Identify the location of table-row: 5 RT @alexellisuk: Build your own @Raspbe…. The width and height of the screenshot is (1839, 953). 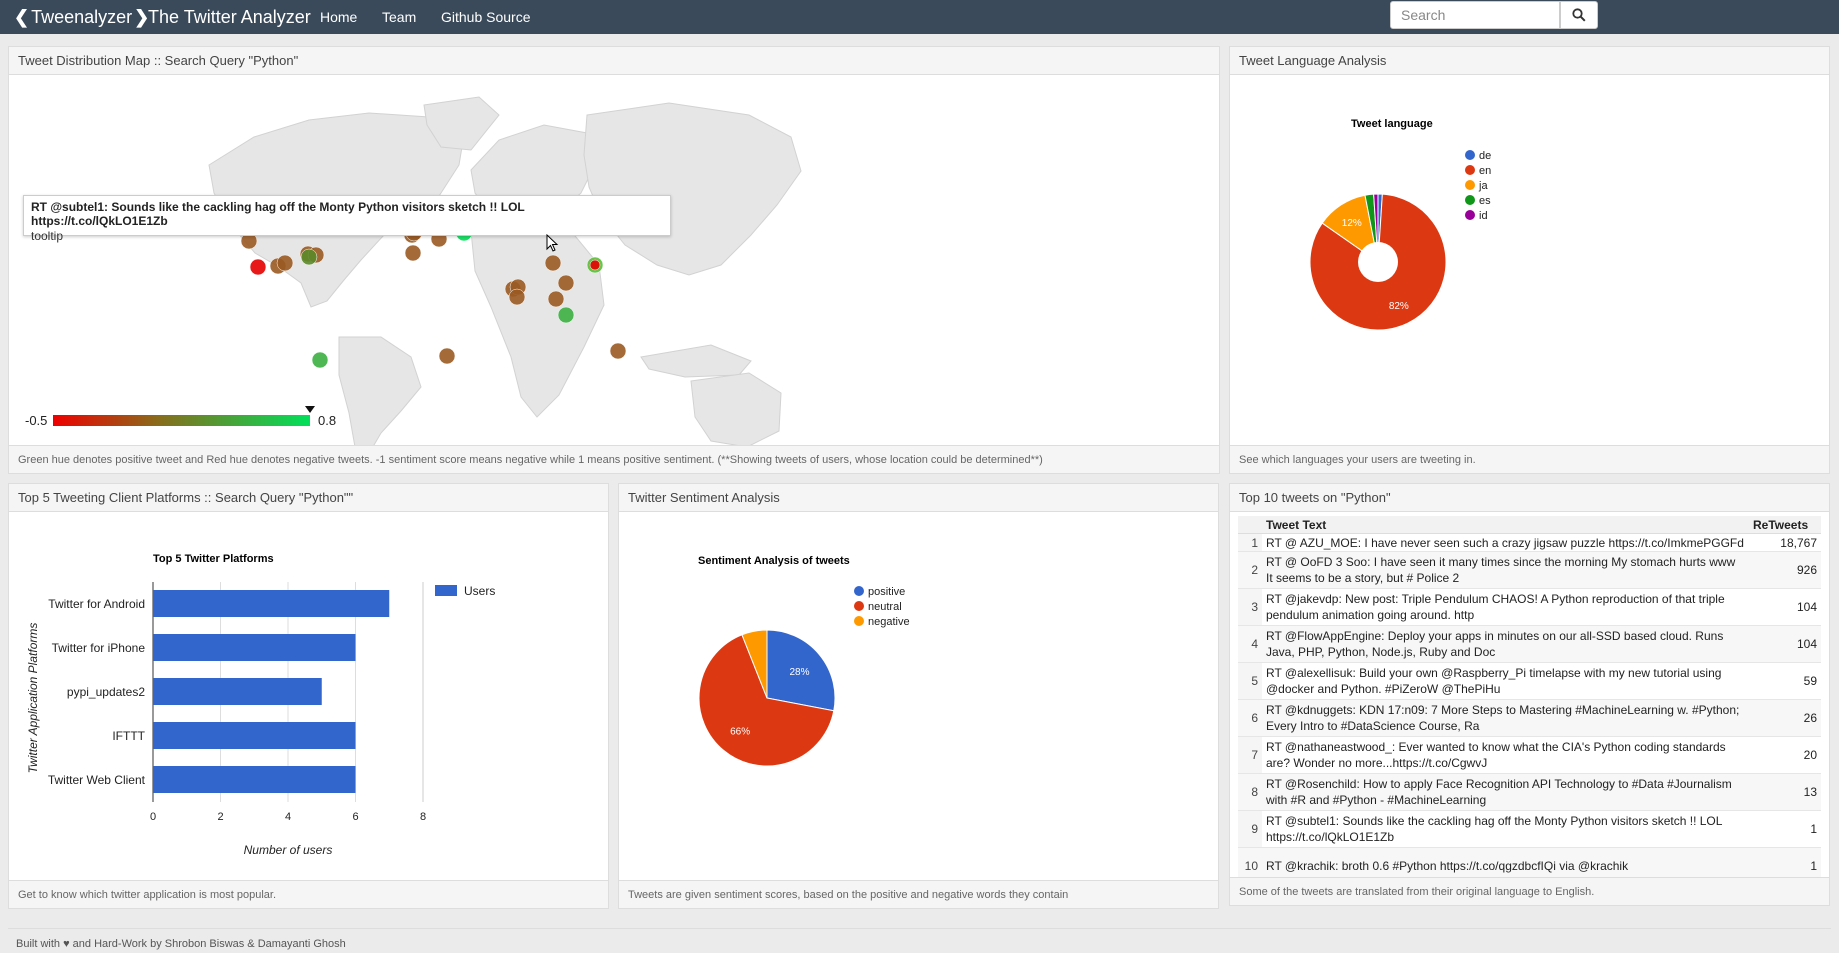
(1529, 681).